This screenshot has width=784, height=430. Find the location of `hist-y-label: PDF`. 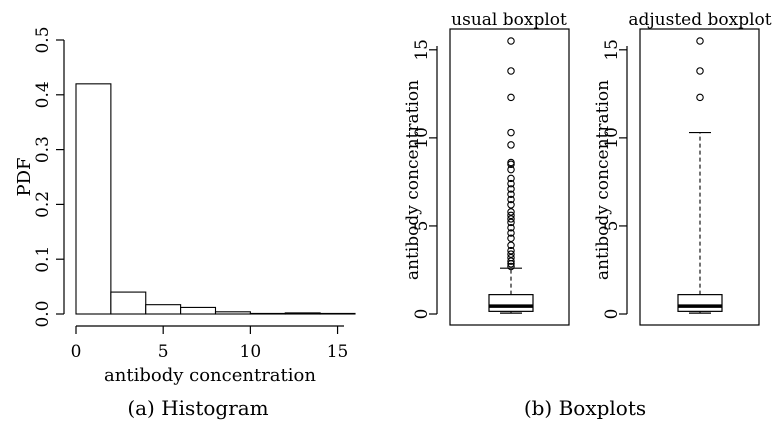

hist-y-label: PDF is located at coordinates (24, 176).